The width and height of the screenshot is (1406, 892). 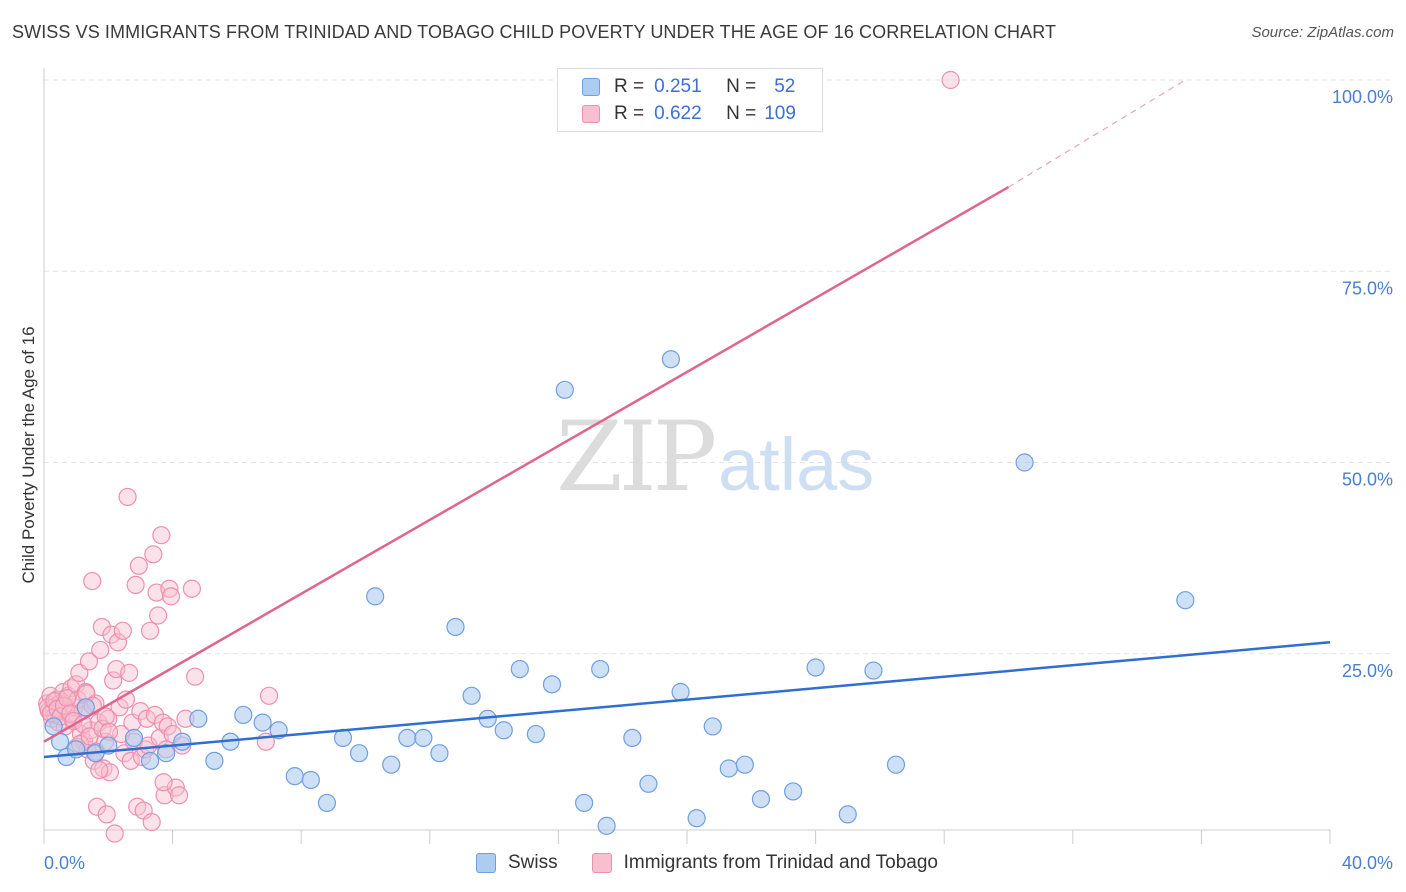 I want to click on x-tick-label-end: 40.0%, so click(x=1367, y=863).